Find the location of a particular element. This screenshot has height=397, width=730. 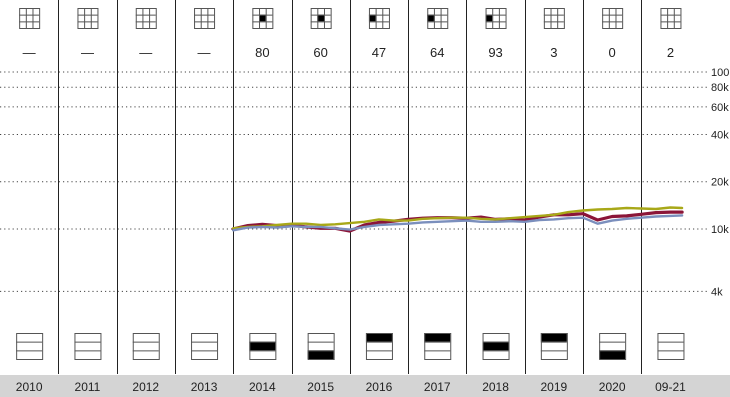

style-box-row-top is located at coordinates (350, 18).